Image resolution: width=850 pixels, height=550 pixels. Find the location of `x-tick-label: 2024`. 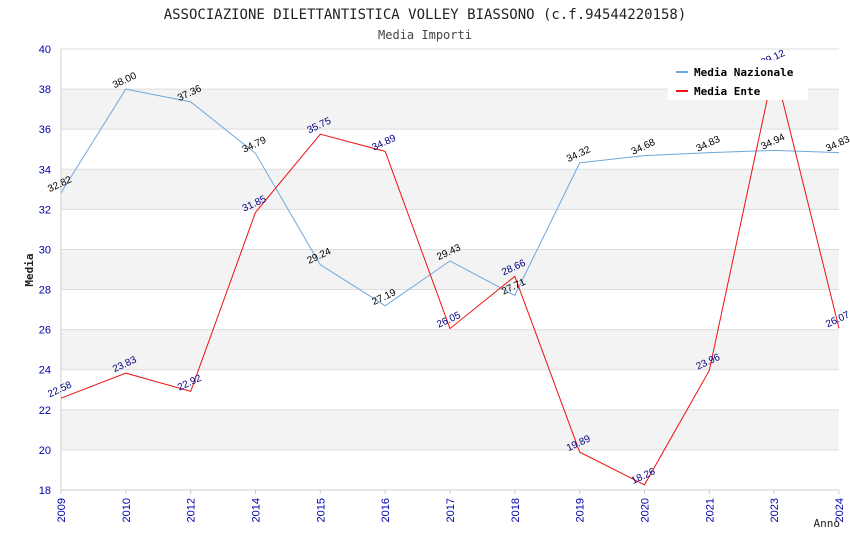

x-tick-label: 2024 is located at coordinates (840, 510).